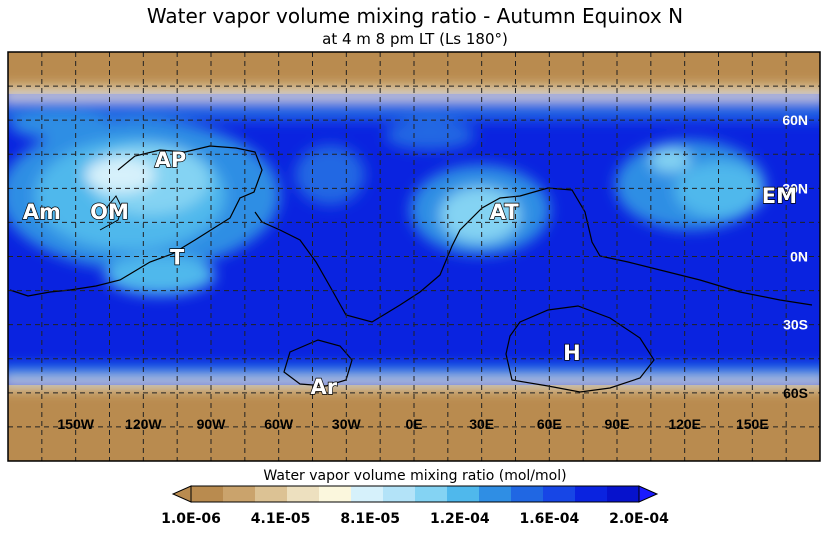 The width and height of the screenshot is (830, 544). What do you see at coordinates (177, 258) in the screenshot?
I see `region-label-t: T` at bounding box center [177, 258].